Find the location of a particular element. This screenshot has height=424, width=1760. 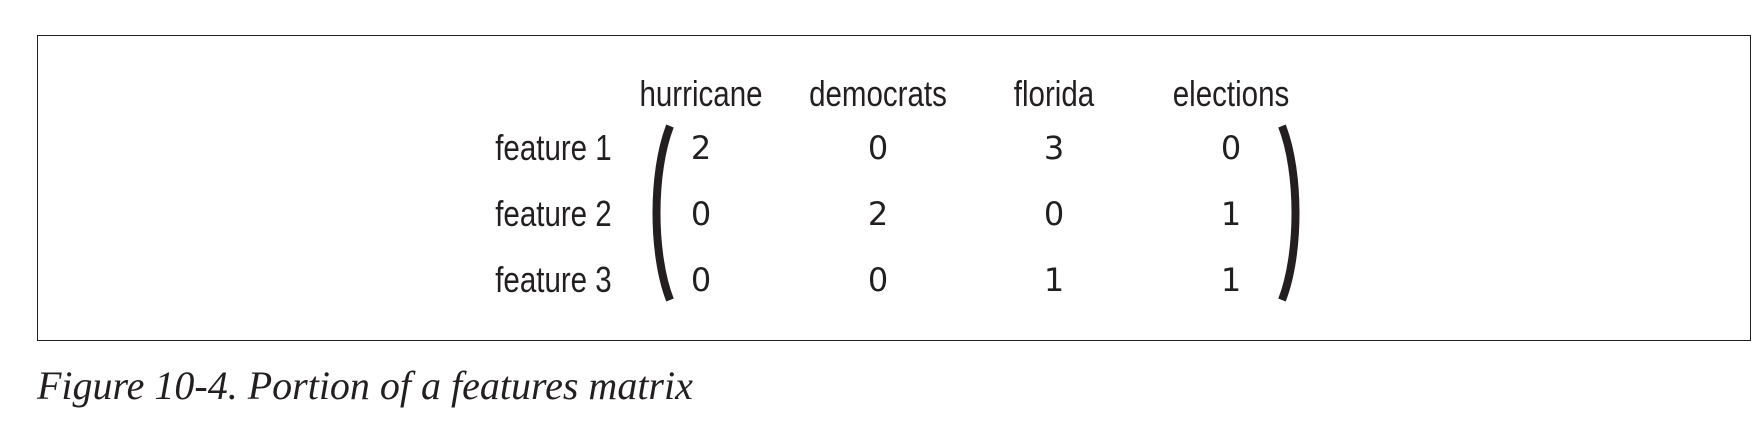

matrix-cell-r1-elections: 0 is located at coordinates (1231, 148).